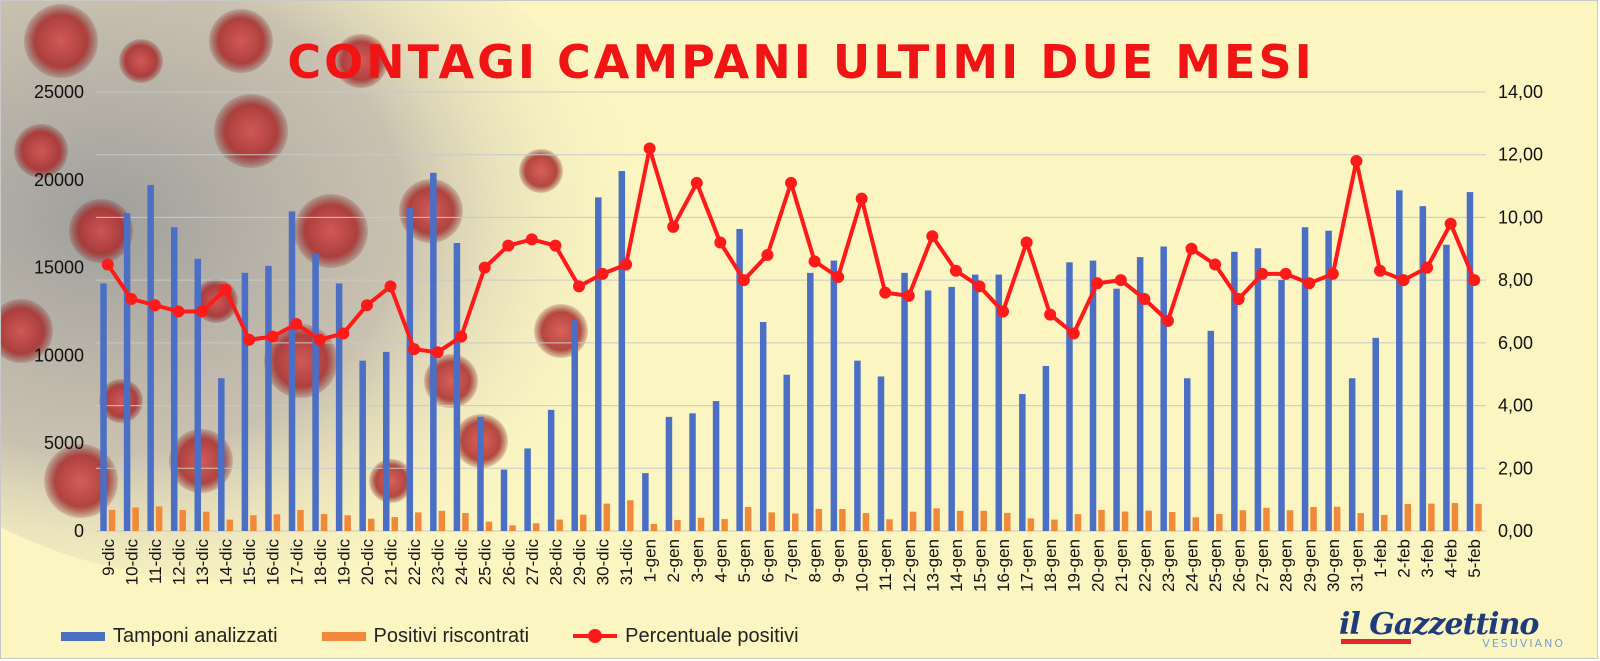 The width and height of the screenshot is (1600, 661). What do you see at coordinates (595, 636) in the screenshot?
I see `legend-swatch-percentuale` at bounding box center [595, 636].